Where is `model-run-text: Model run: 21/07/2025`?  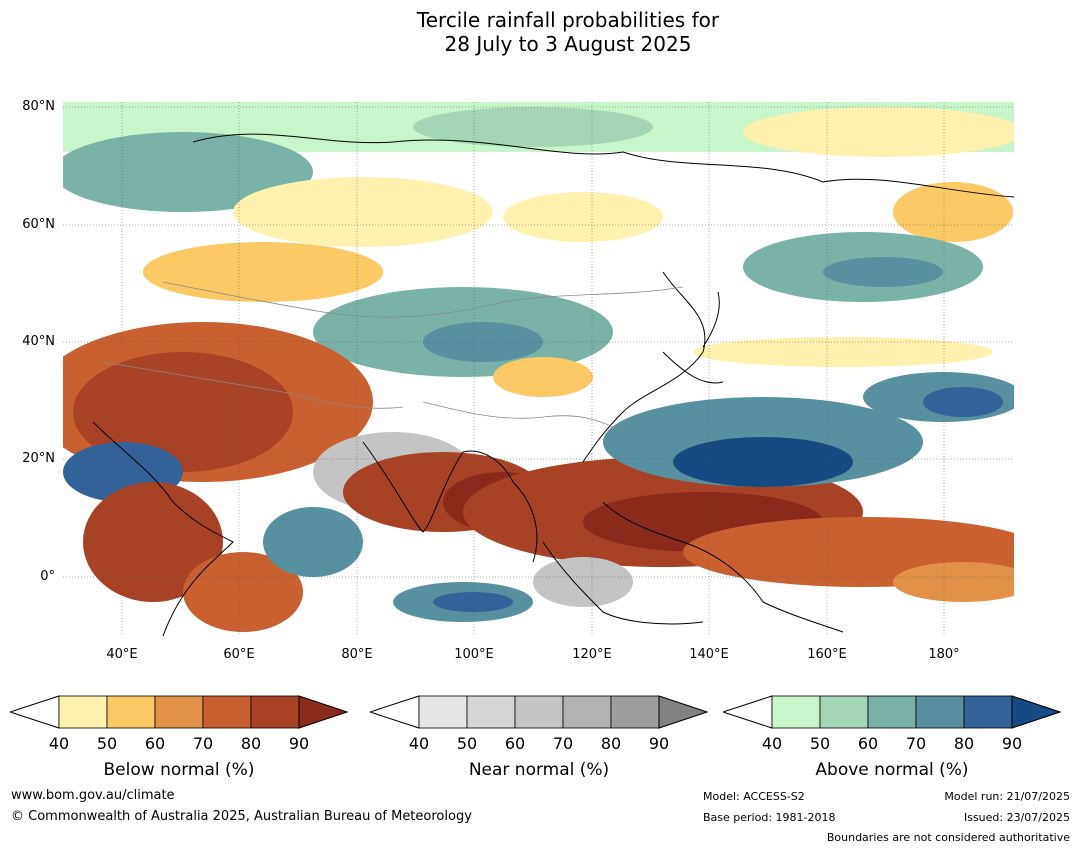
model-run-text: Model run: 21/07/2025 is located at coordinates (1007, 796).